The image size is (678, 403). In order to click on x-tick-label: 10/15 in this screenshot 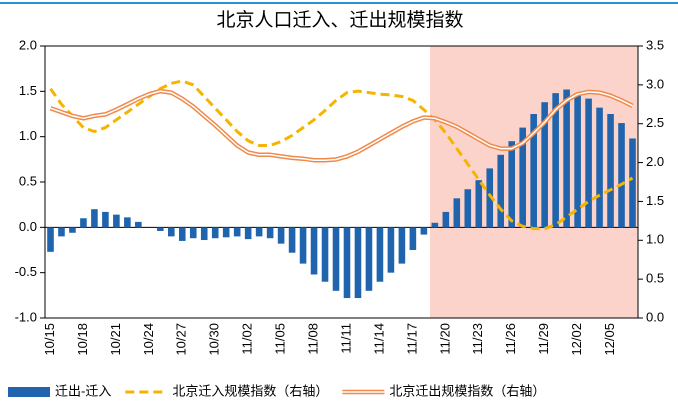, I will do `click(49, 339)`.